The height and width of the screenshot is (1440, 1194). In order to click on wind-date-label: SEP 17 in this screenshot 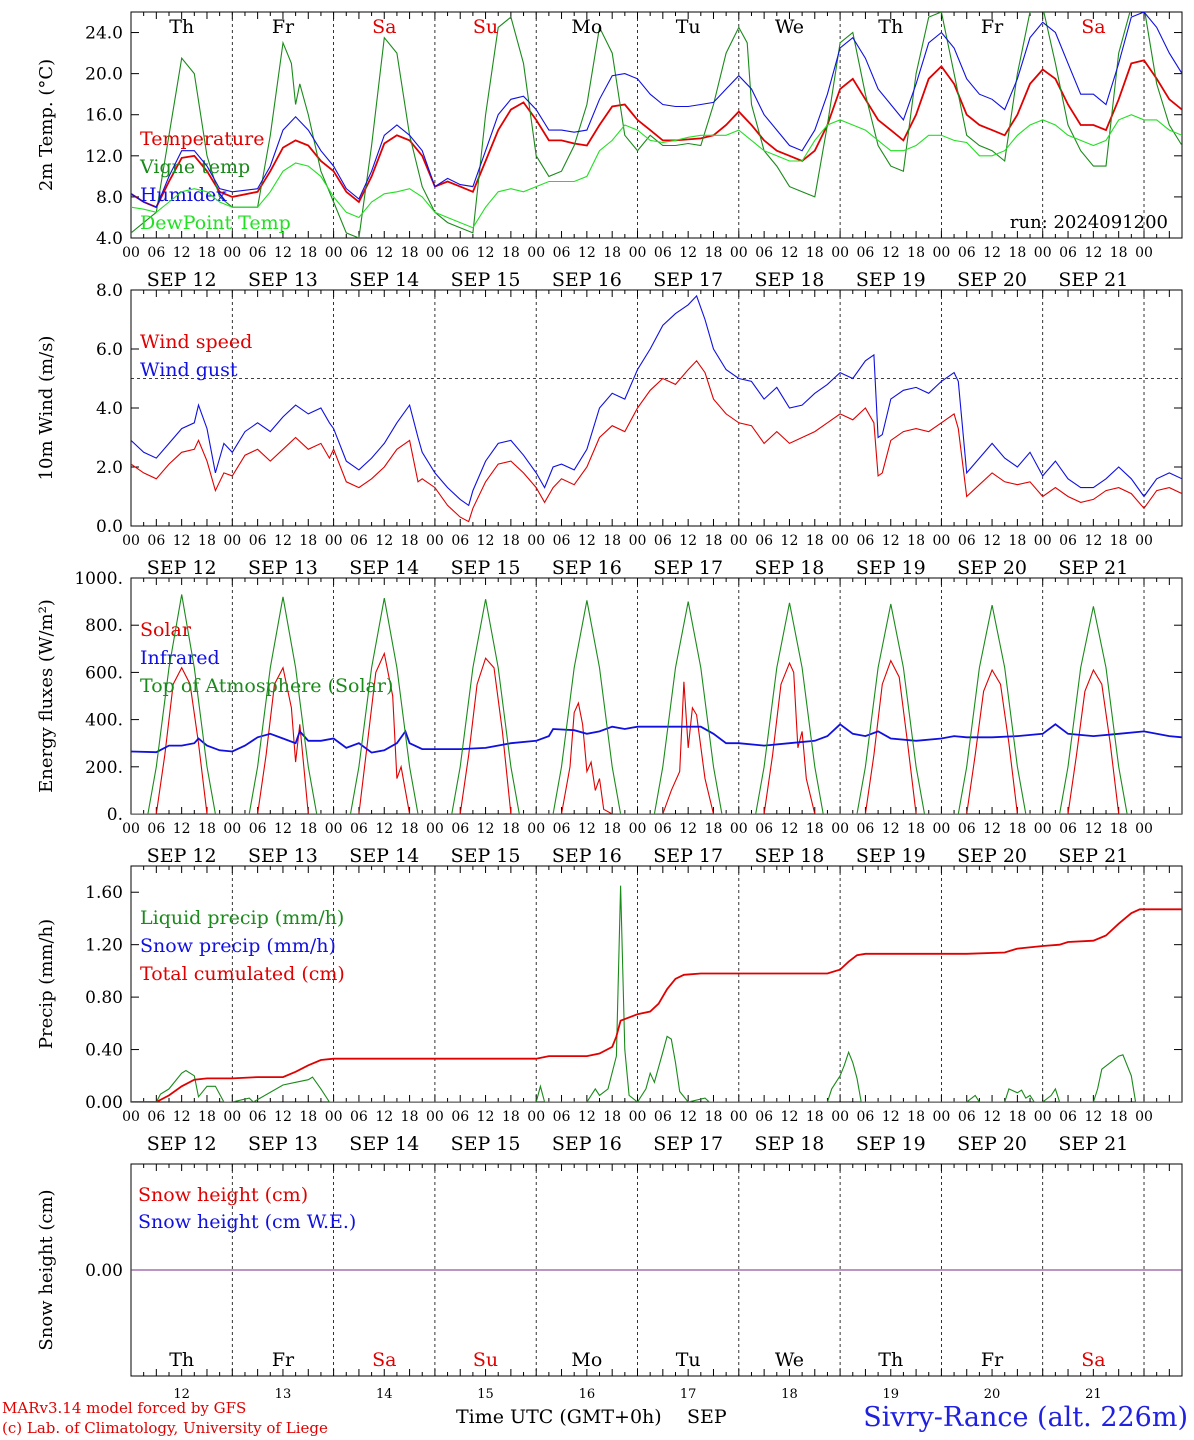, I will do `click(688, 568)`.